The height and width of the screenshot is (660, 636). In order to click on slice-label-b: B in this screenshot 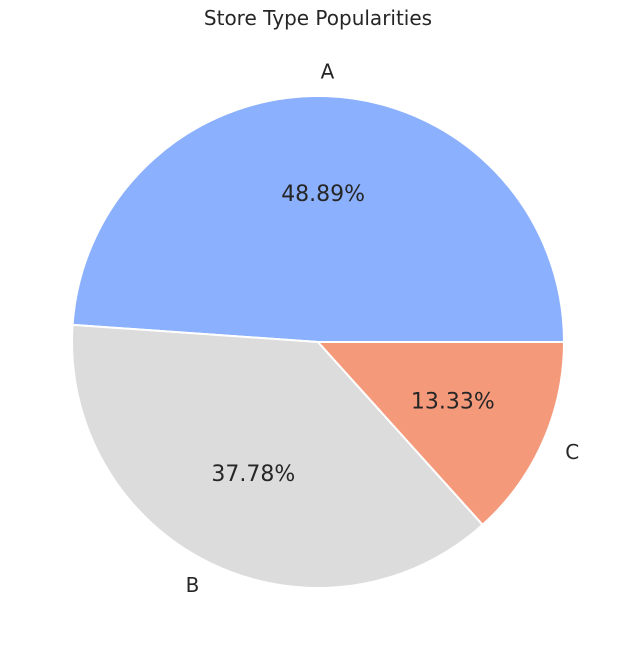, I will do `click(193, 585)`.